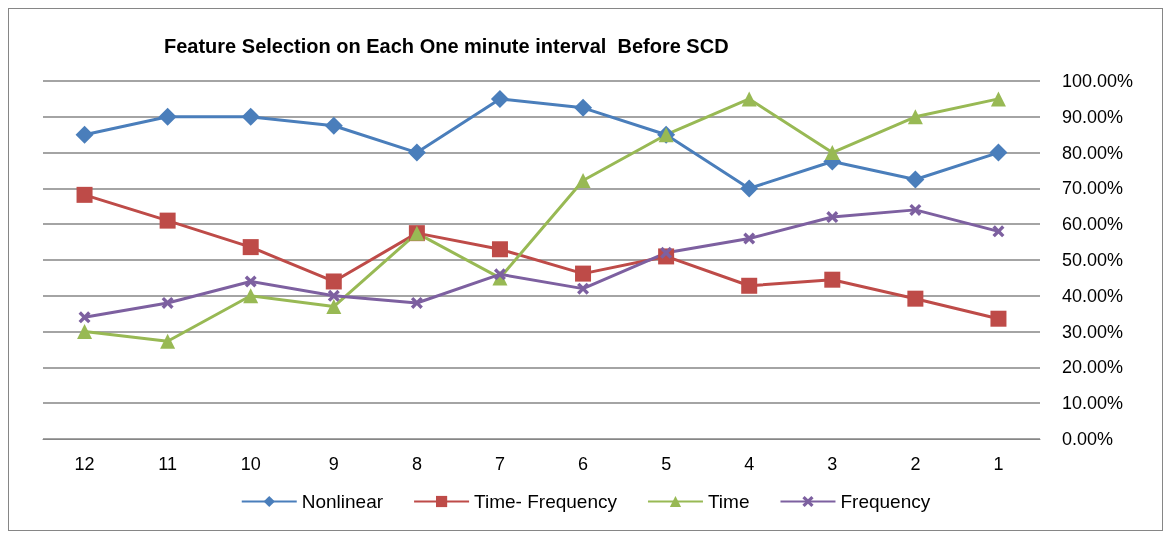 The height and width of the screenshot is (539, 1171). What do you see at coordinates (416, 464) in the screenshot?
I see `x-tick-label: 8` at bounding box center [416, 464].